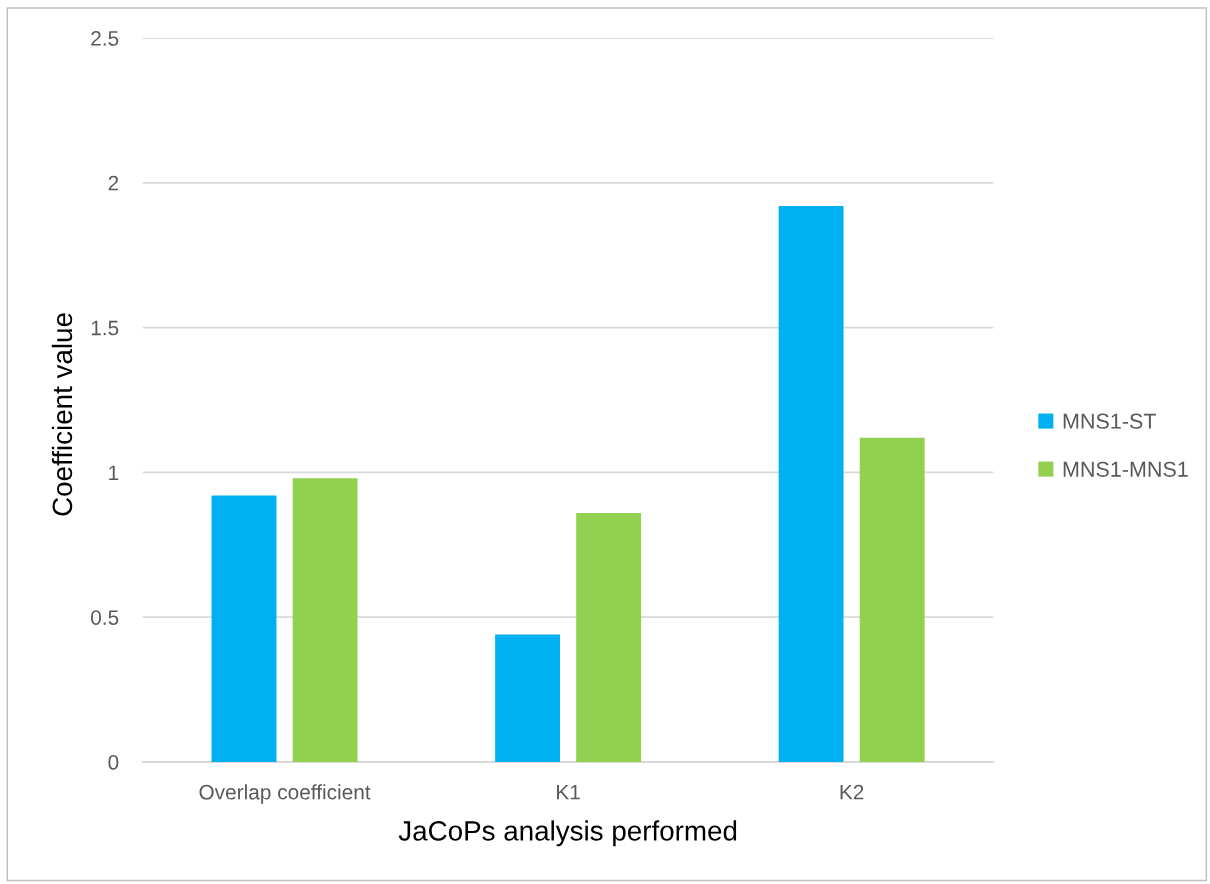 Image resolution: width=1210 pixels, height=884 pixels. What do you see at coordinates (105, 38) in the screenshot?
I see `y-tick-label: 2.5` at bounding box center [105, 38].